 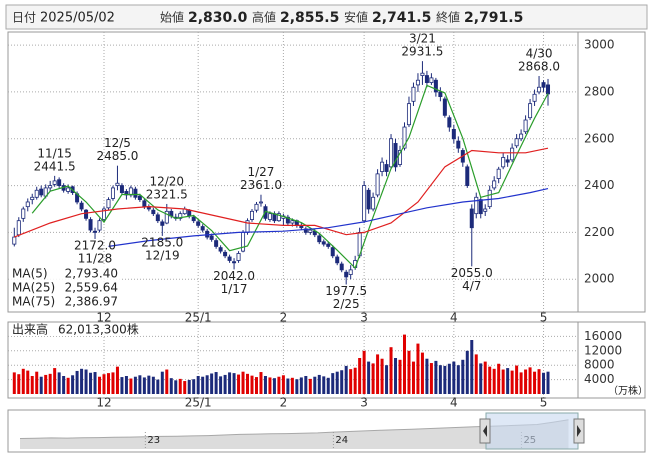 I want to click on y-tick-label: 16000, so click(x=603, y=336).